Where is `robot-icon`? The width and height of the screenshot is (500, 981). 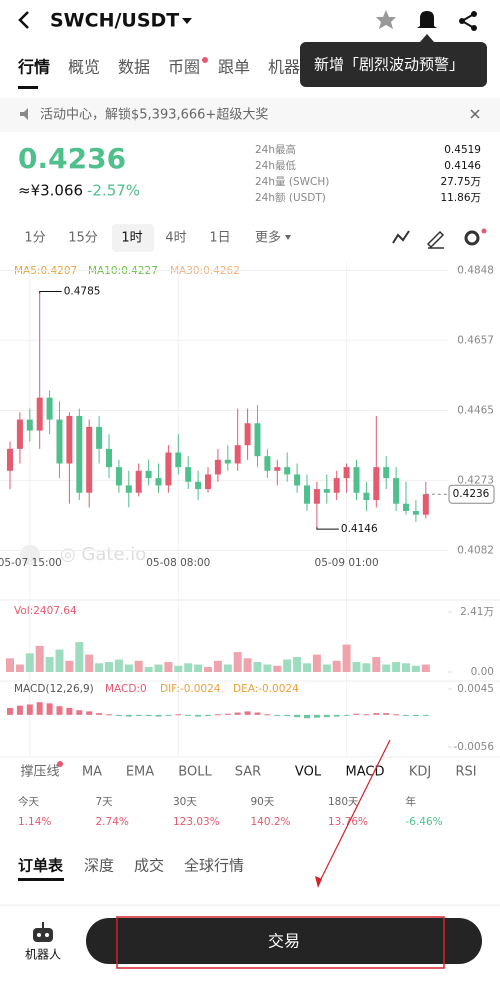
robot-icon is located at coordinates (43, 932).